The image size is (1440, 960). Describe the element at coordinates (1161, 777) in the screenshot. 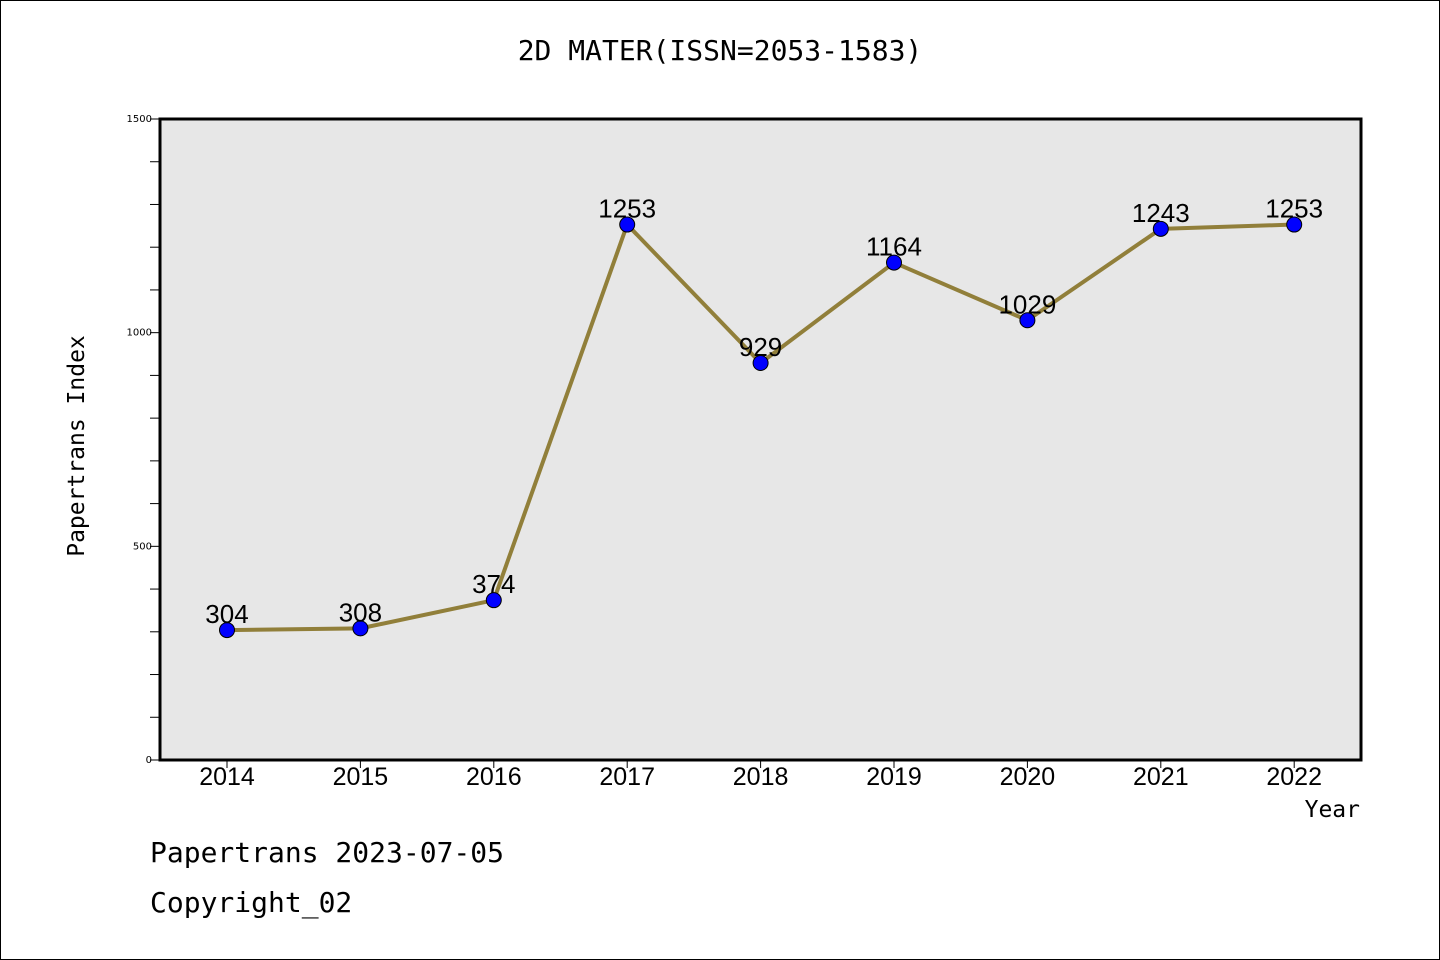

I see `x-tick-label: 2021` at that location.